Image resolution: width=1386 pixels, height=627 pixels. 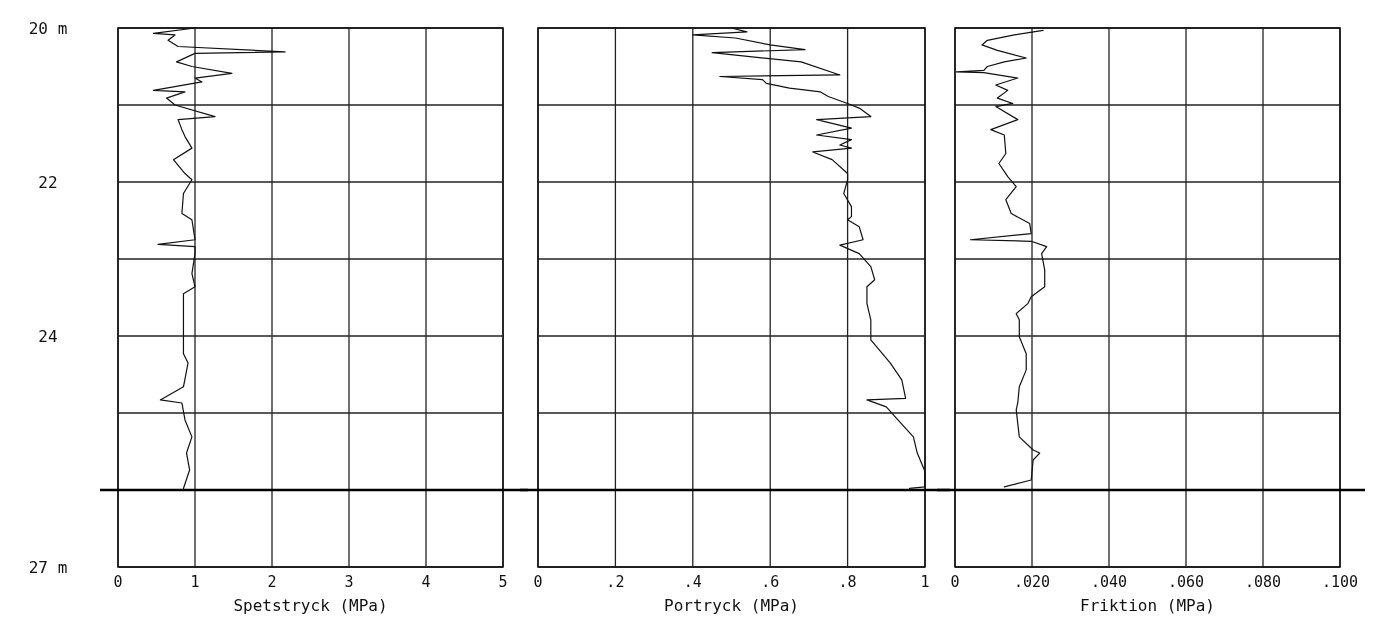 What do you see at coordinates (615, 582) in the screenshot?
I see `x-tick-label: .2` at bounding box center [615, 582].